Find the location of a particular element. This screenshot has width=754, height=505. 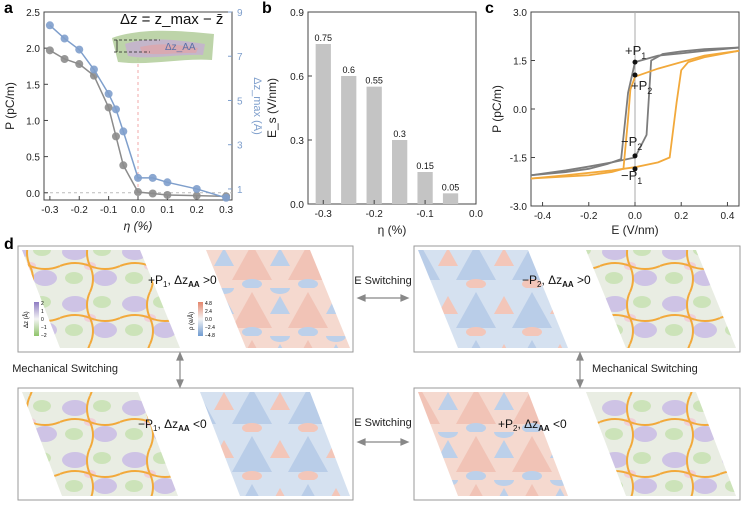

map-rho-top-right is located at coordinates (493, 299).